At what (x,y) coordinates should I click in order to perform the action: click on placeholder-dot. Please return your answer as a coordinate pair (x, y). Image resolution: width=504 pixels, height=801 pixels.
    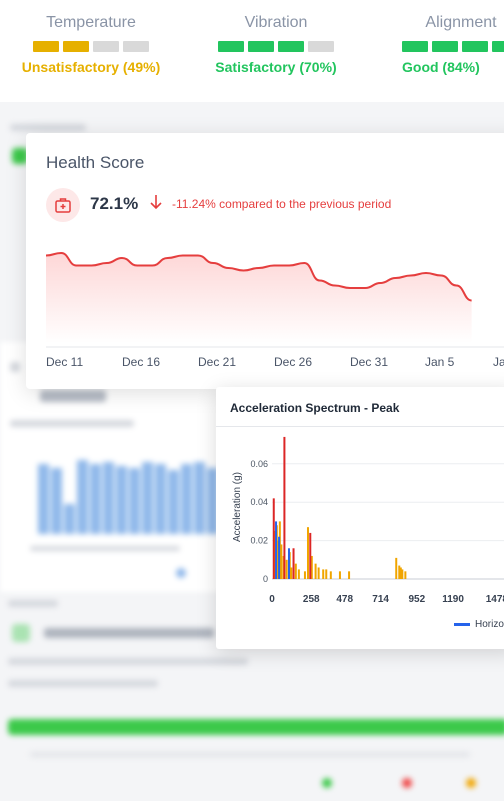
    Looking at the image, I should click on (15, 367).